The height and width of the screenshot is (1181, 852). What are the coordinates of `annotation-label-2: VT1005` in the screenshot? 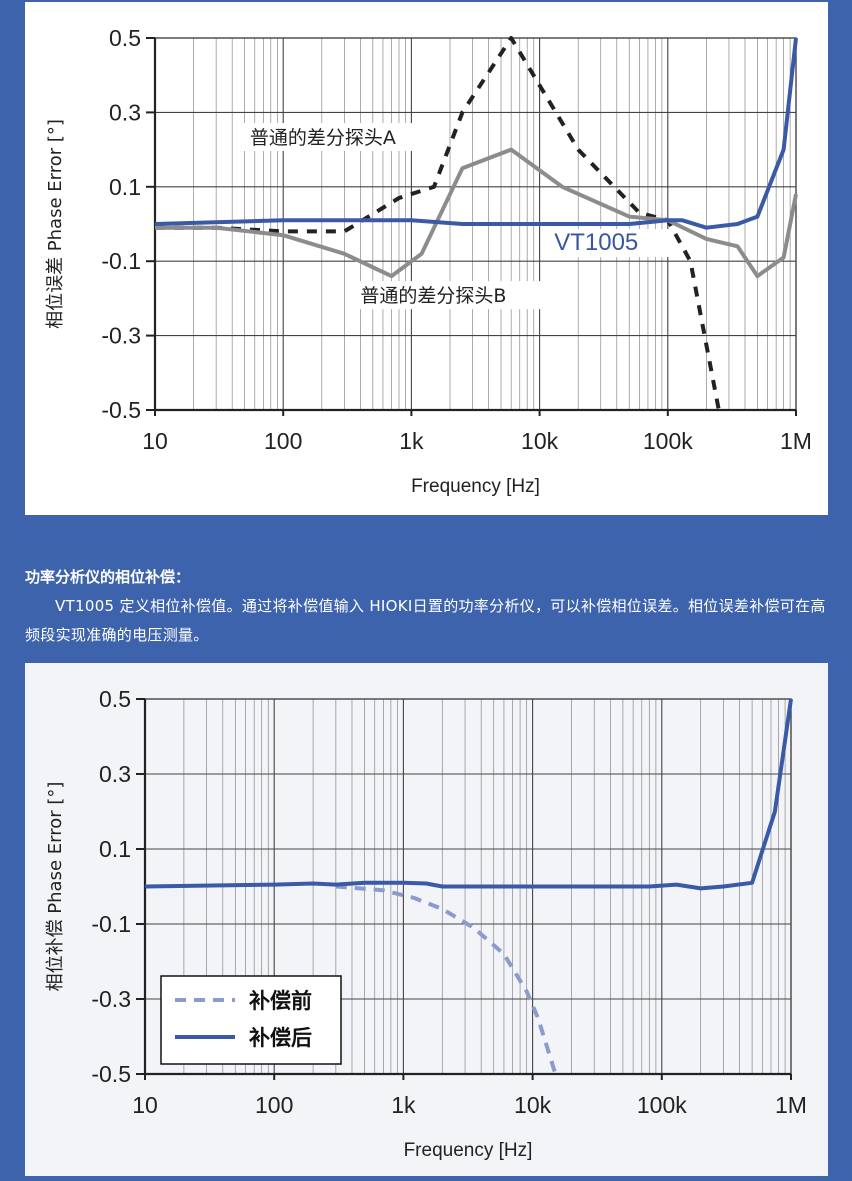 It's located at (596, 242).